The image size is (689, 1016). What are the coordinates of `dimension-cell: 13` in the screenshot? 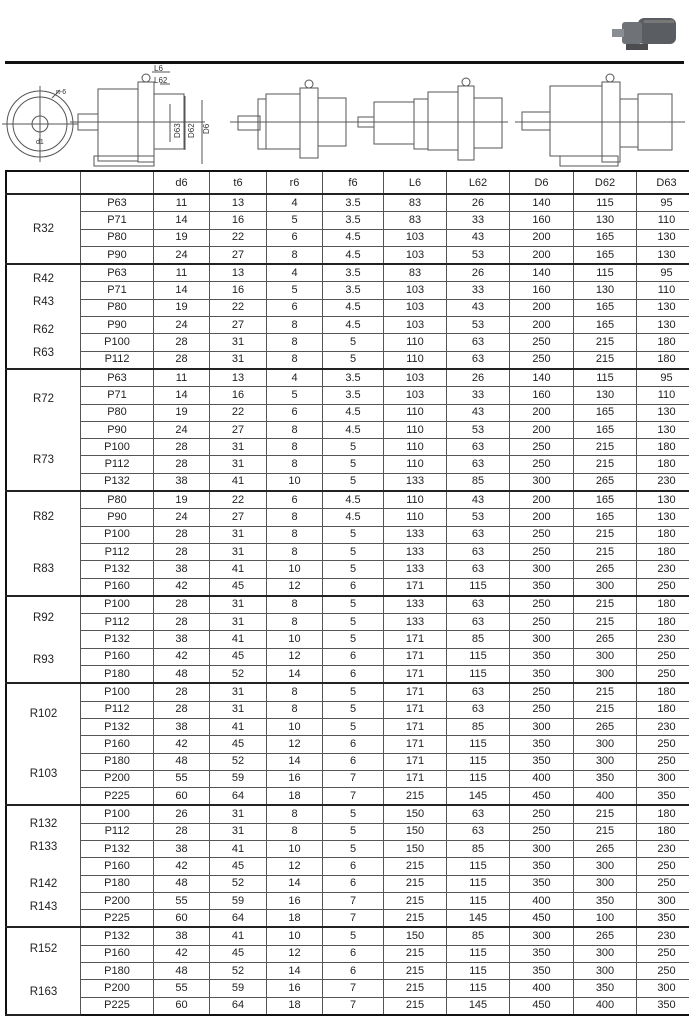 It's located at (238, 273).